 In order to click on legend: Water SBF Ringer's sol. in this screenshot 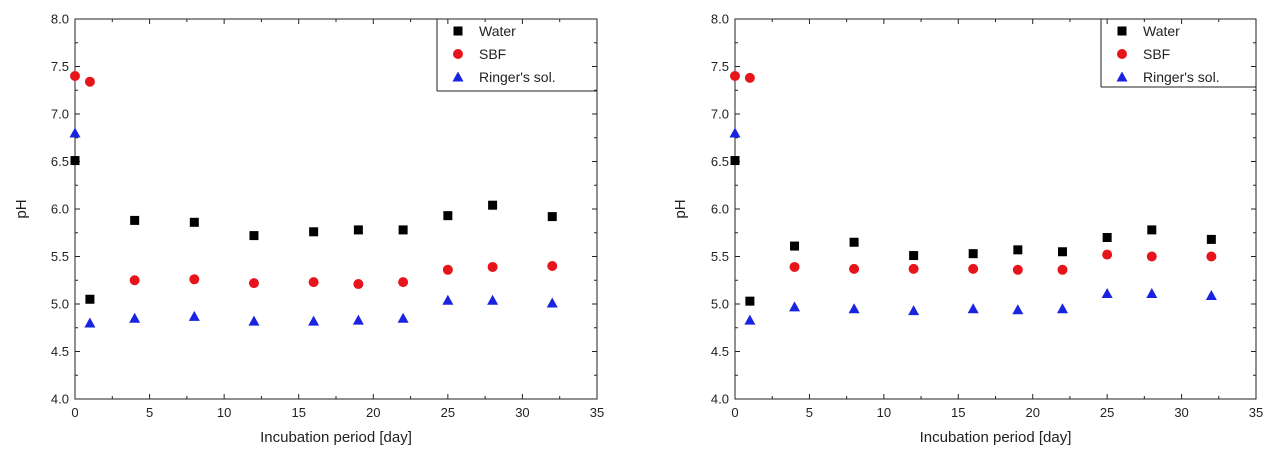, I will do `click(516, 55)`.